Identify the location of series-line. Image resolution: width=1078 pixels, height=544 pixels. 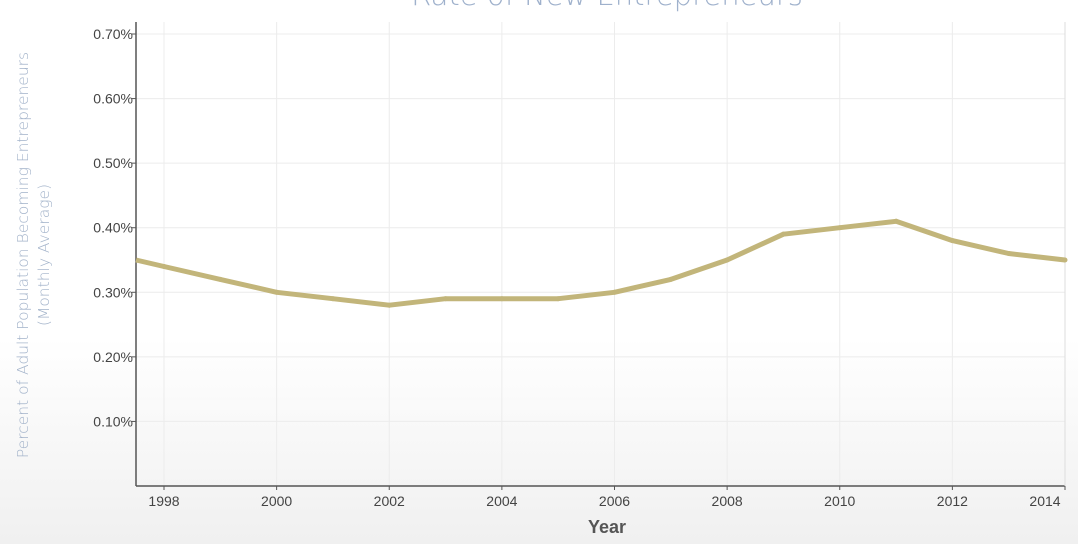
(600, 263).